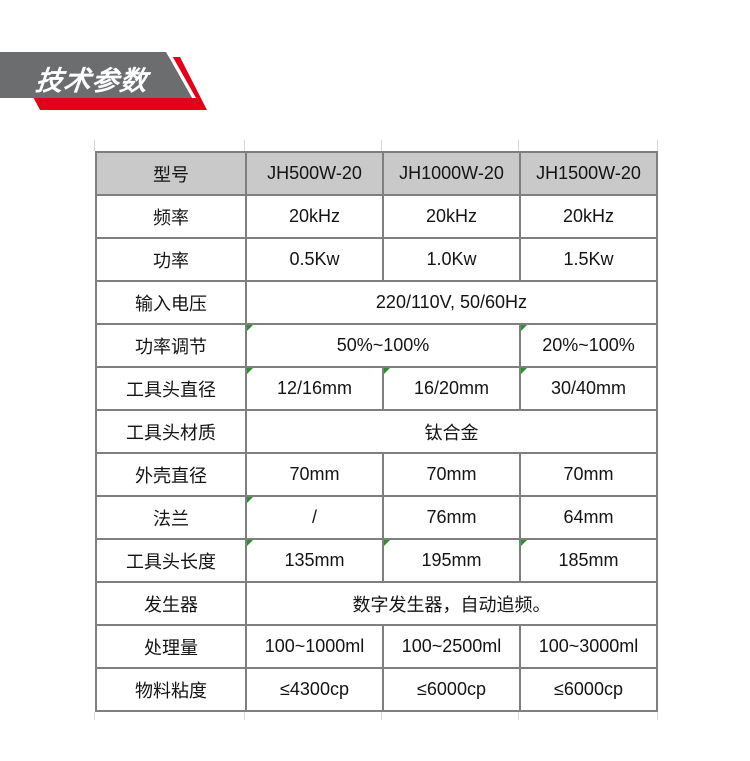  Describe the element at coordinates (171, 173) in the screenshot. I see `header-cell-model: 型号` at that location.